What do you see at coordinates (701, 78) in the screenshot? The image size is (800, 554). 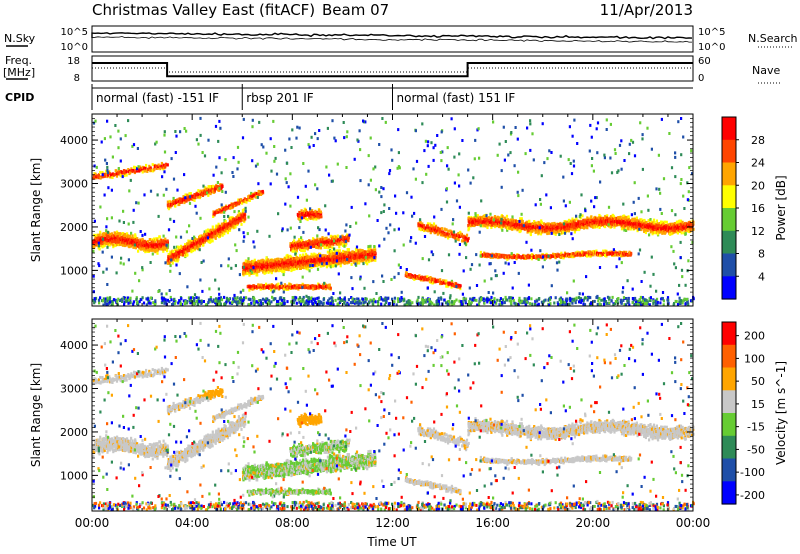 I see `nave-tick-low: 0` at bounding box center [701, 78].